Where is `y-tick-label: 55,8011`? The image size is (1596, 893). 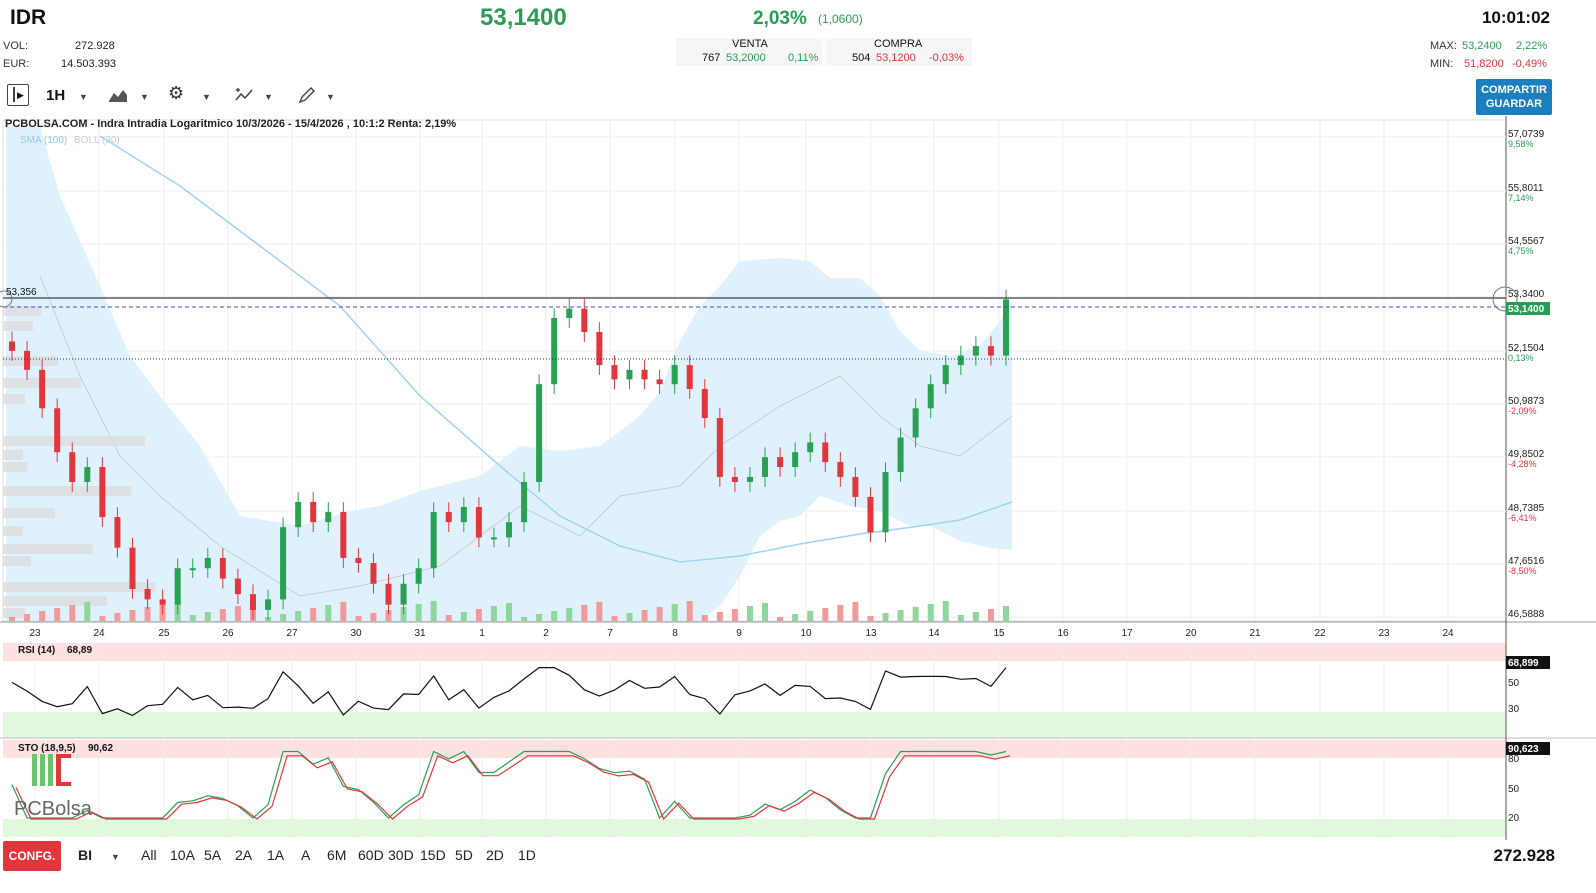 y-tick-label: 55,8011 is located at coordinates (1526, 188).